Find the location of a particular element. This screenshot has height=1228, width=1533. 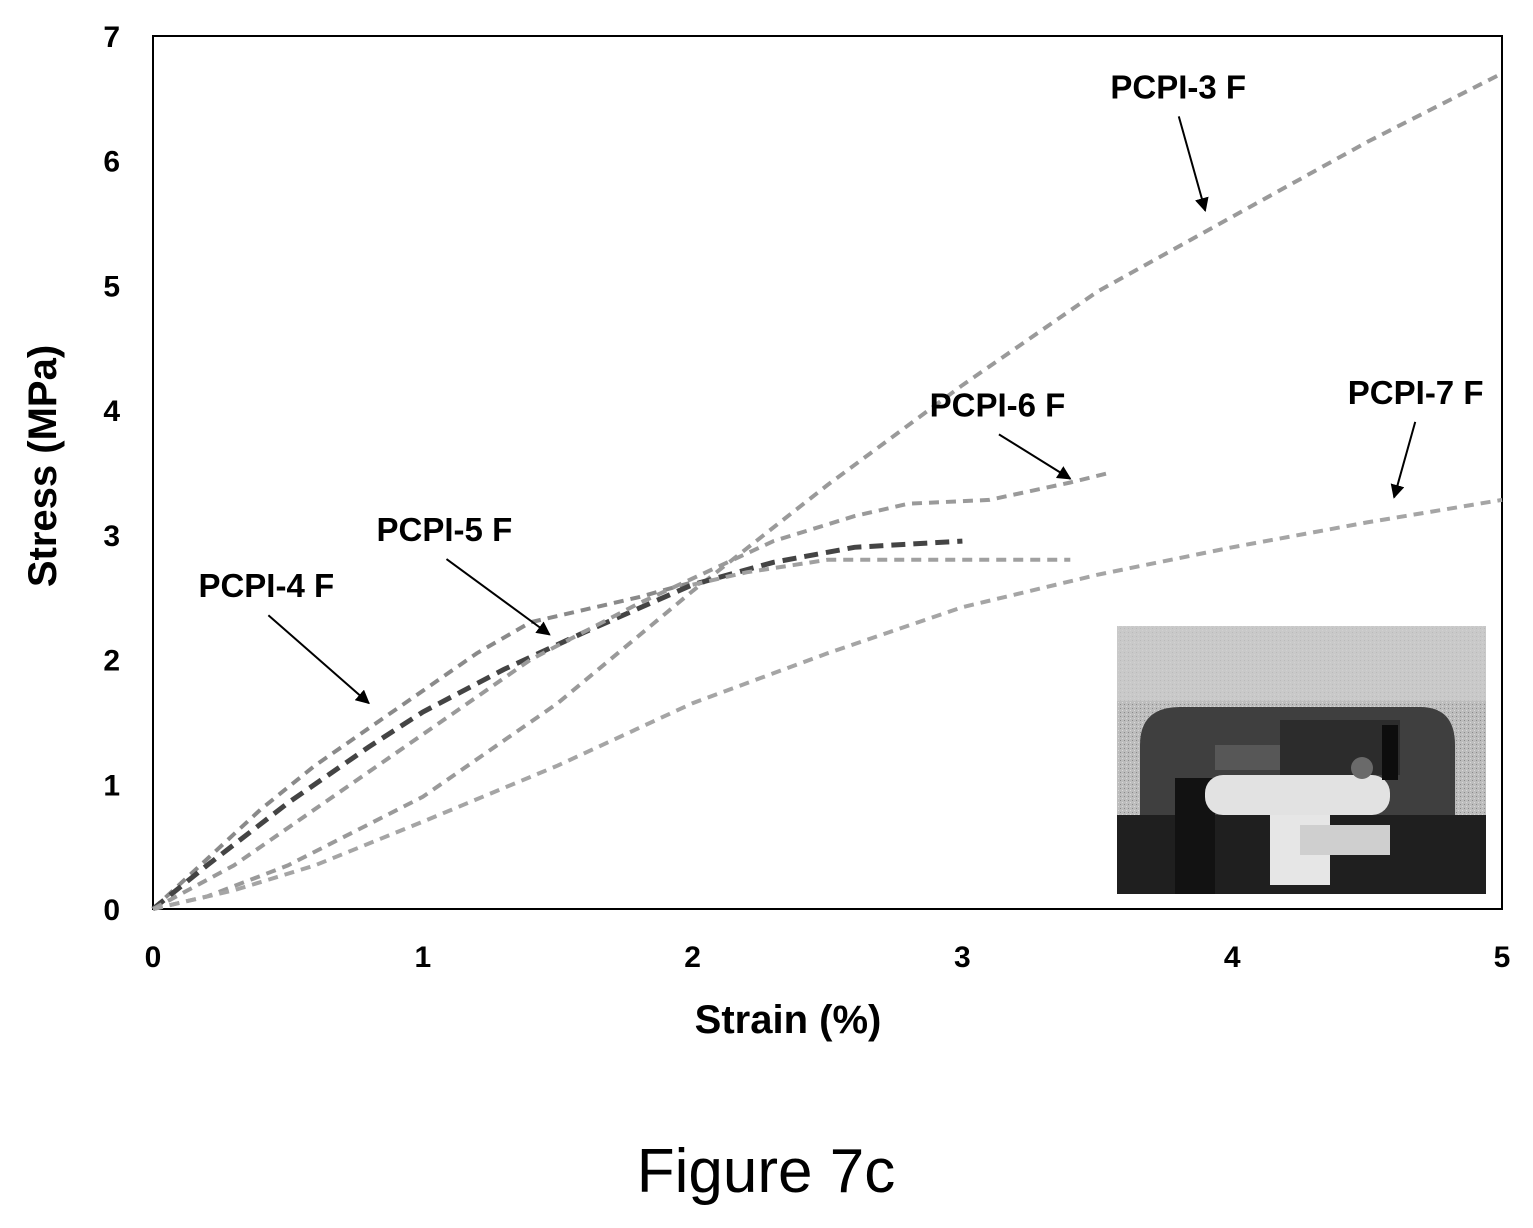

y-tick-label: 0 is located at coordinates (111, 910).